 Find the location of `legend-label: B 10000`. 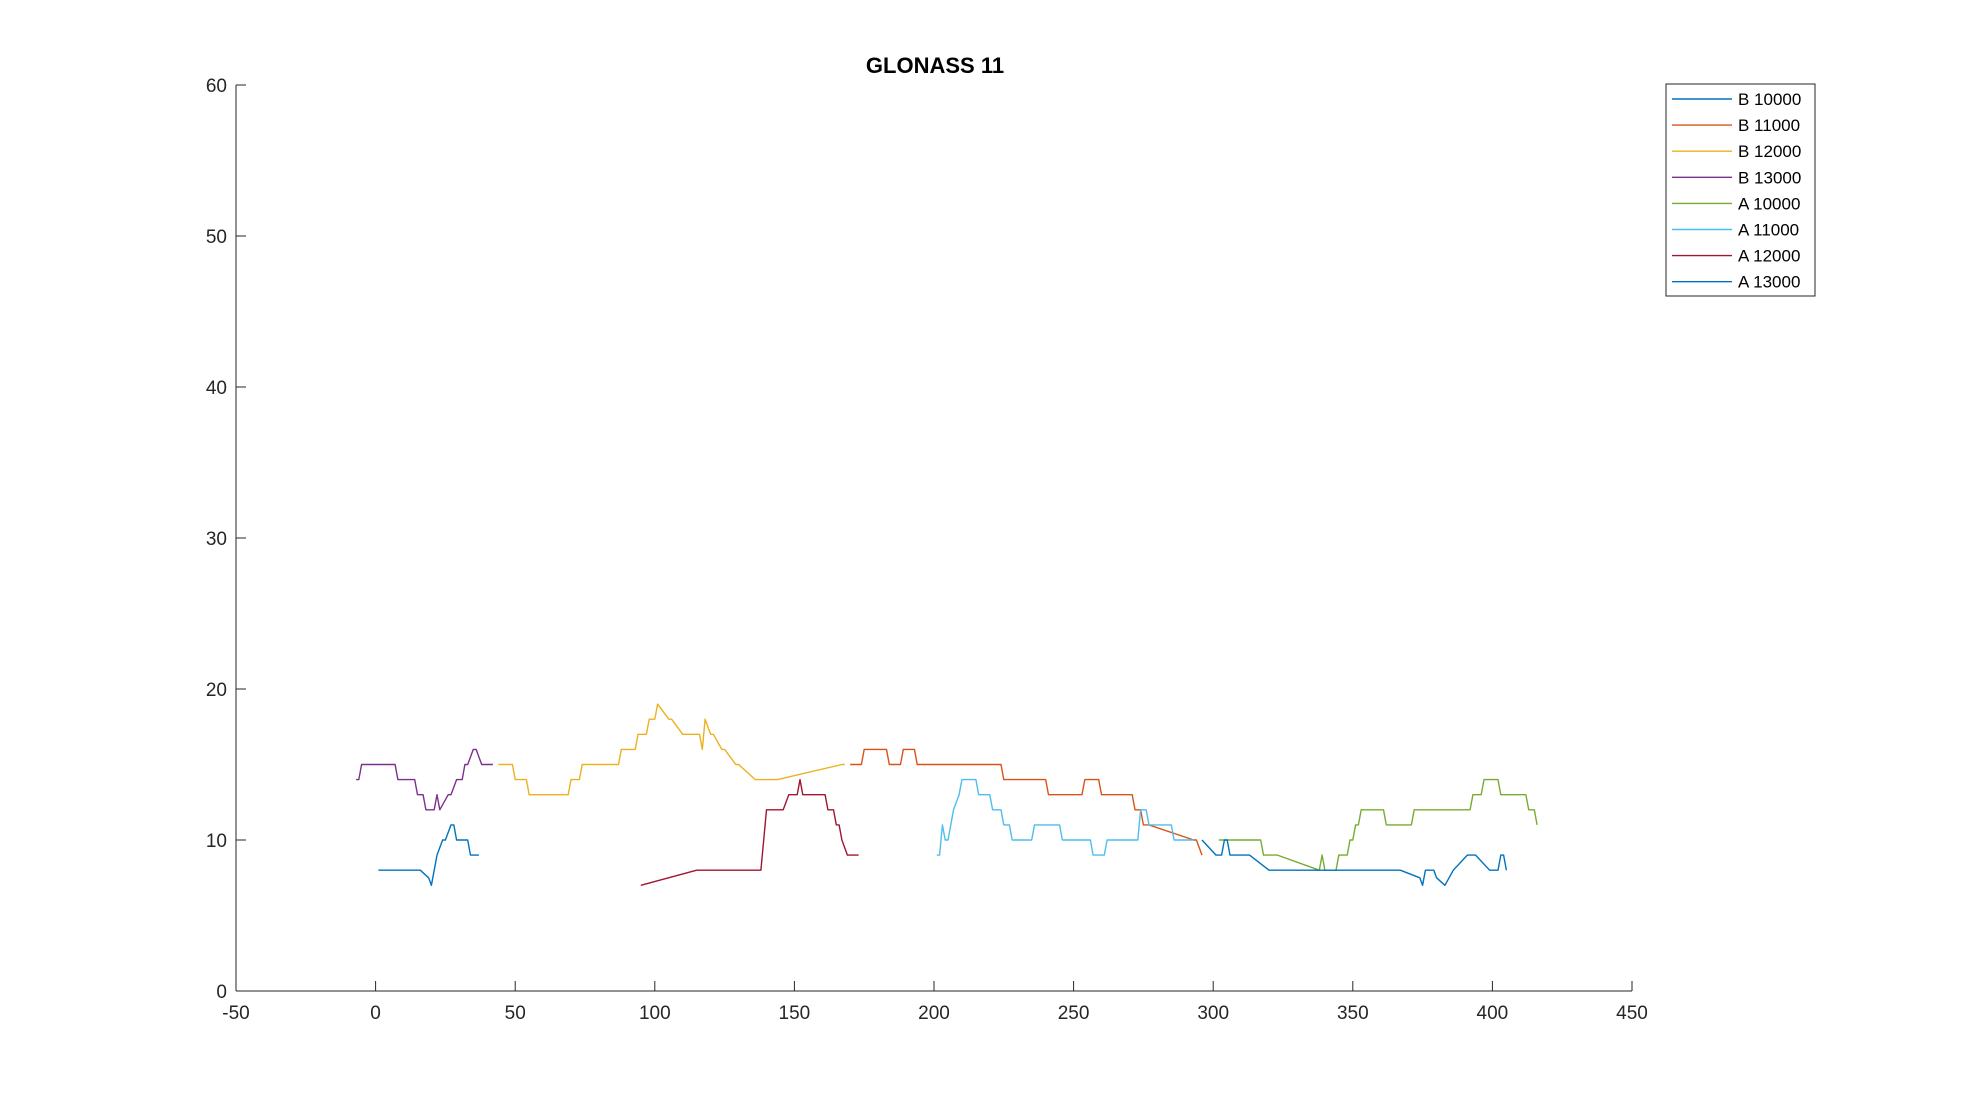

legend-label: B 10000 is located at coordinates (1769, 99).